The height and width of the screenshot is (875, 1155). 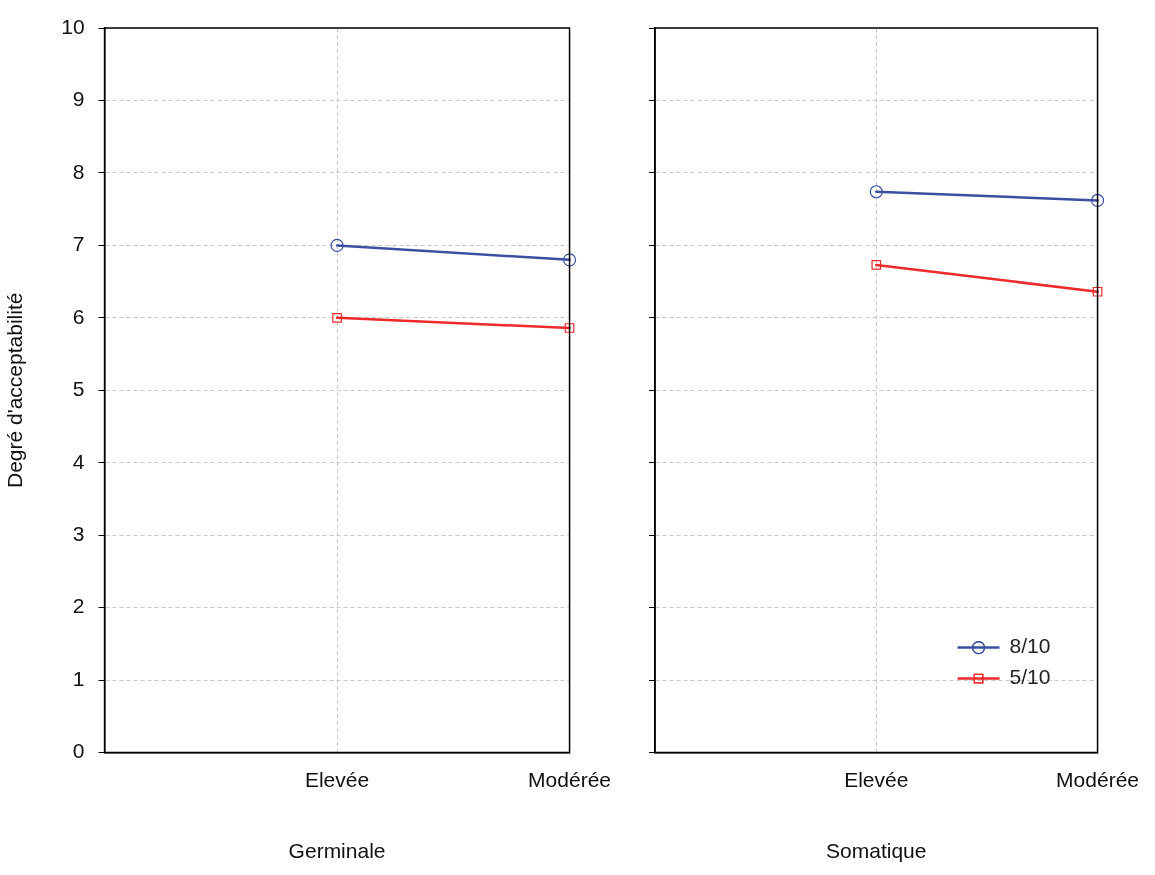 I want to click on legend-label: 5/10, so click(x=1030, y=677).